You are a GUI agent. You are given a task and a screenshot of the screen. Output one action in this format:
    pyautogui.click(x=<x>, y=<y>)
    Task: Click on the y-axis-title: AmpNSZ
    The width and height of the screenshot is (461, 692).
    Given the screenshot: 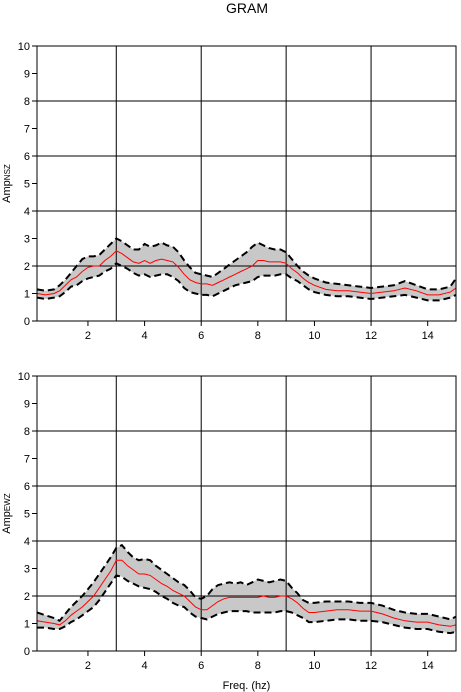 What is the action you would take?
    pyautogui.click(x=7, y=183)
    